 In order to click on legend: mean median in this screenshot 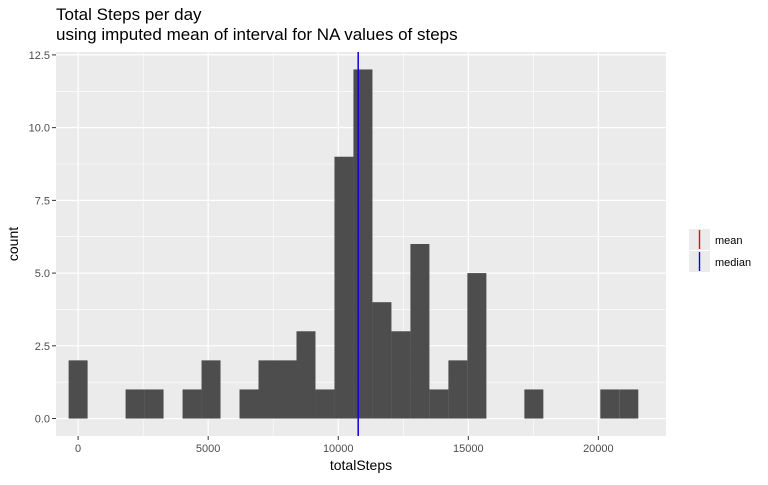, I will do `click(720, 250)`.